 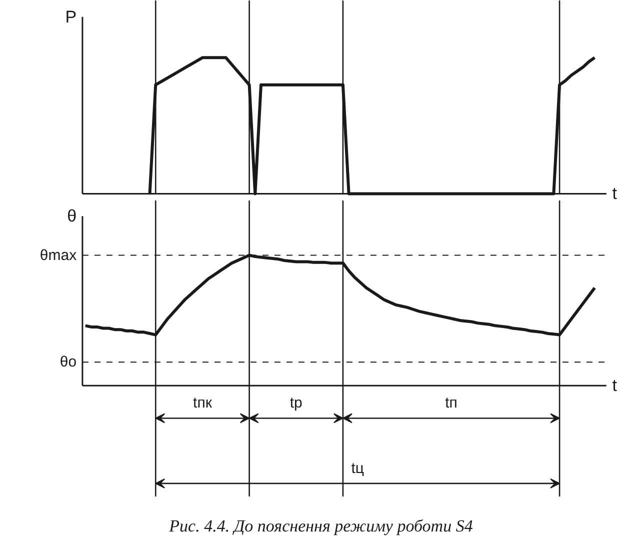 What do you see at coordinates (59, 255) in the screenshot?
I see `ref-line-label: θmax` at bounding box center [59, 255].